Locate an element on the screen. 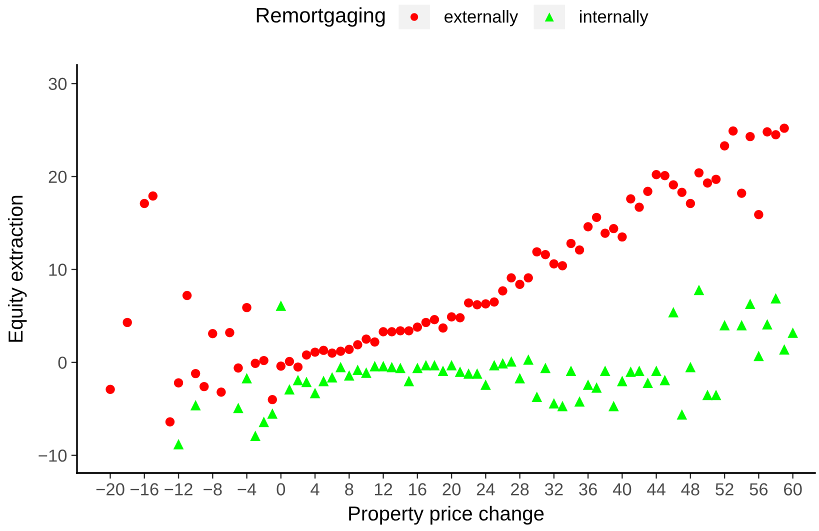 The image size is (819, 531). x-tick-label: 48 is located at coordinates (690, 489).